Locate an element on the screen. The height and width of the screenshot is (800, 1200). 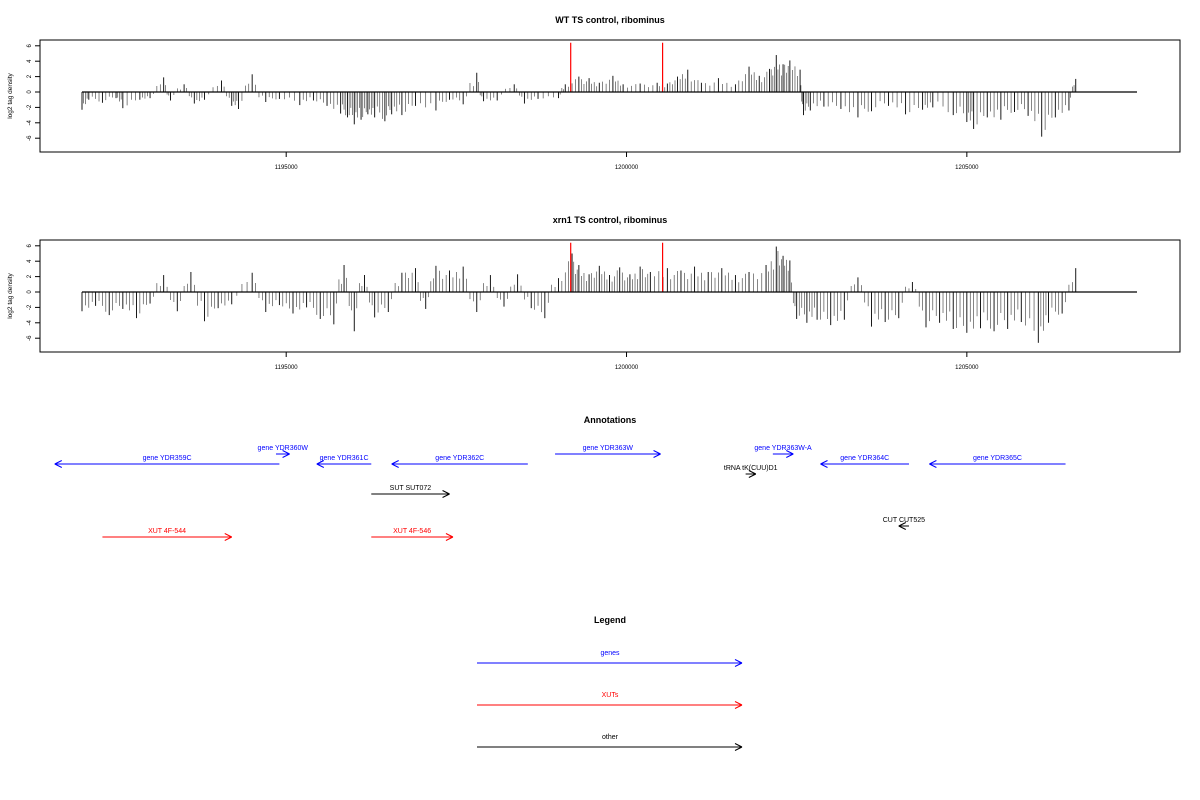
feature-label: XUT 4F-544 is located at coordinates (167, 531).